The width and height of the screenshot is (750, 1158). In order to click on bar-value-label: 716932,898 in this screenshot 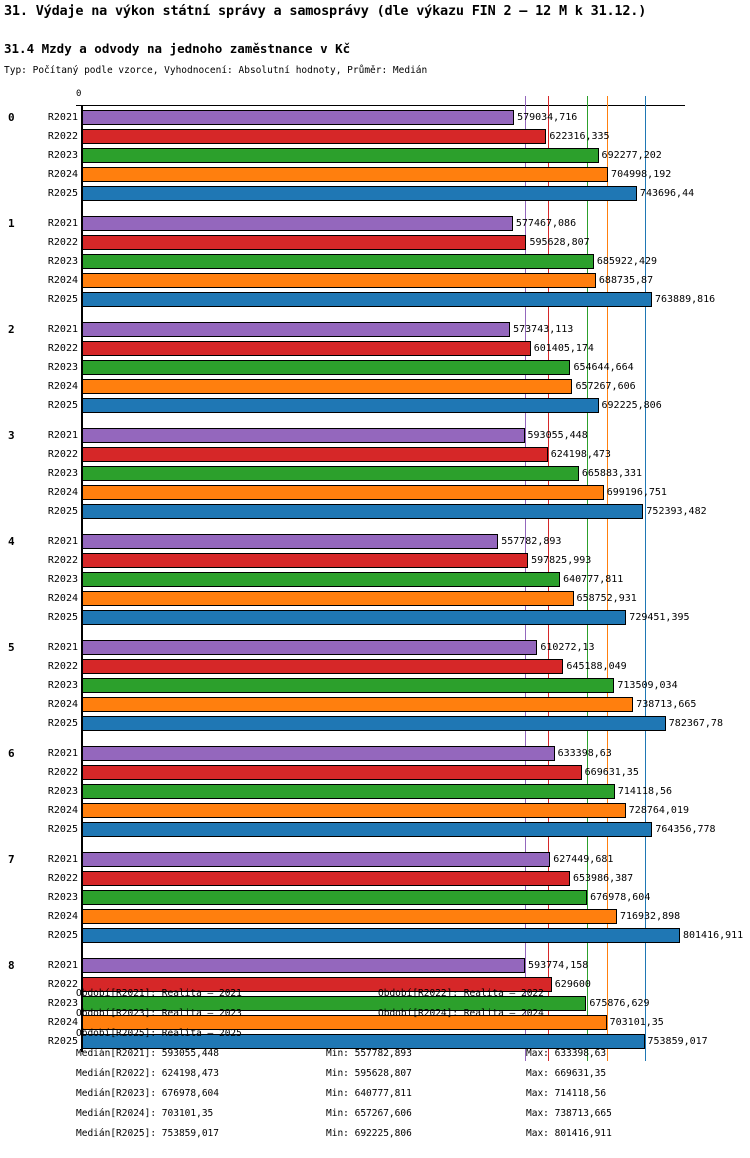, I will do `click(650, 916)`.